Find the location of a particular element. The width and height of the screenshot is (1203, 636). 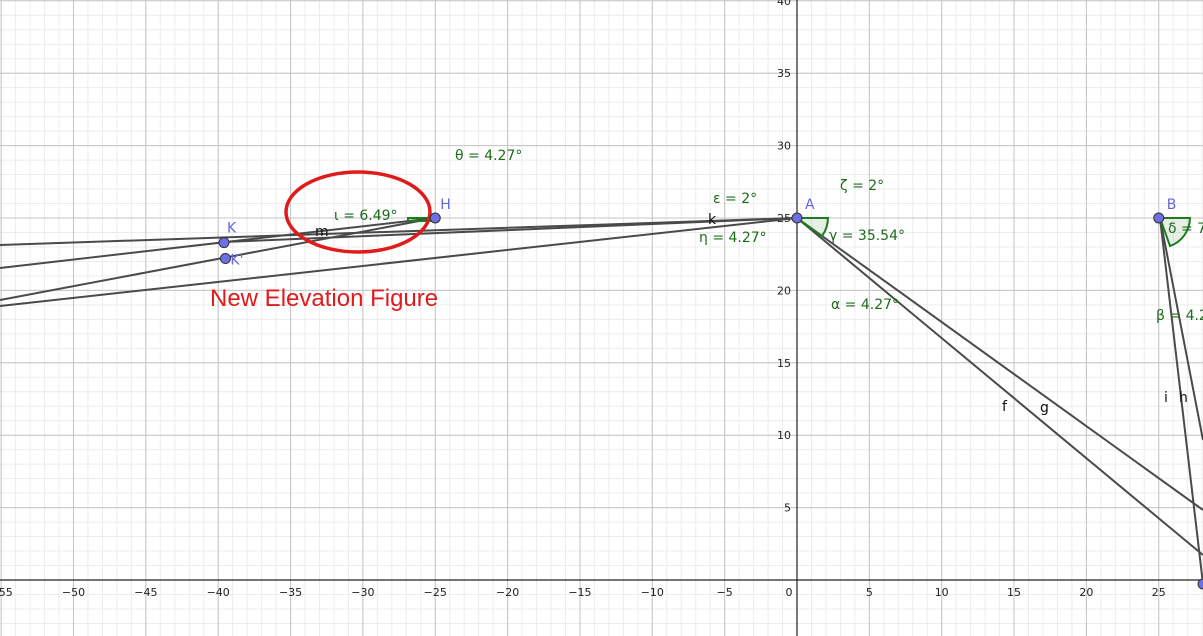

x-tick-label: −20 is located at coordinates (507, 592).